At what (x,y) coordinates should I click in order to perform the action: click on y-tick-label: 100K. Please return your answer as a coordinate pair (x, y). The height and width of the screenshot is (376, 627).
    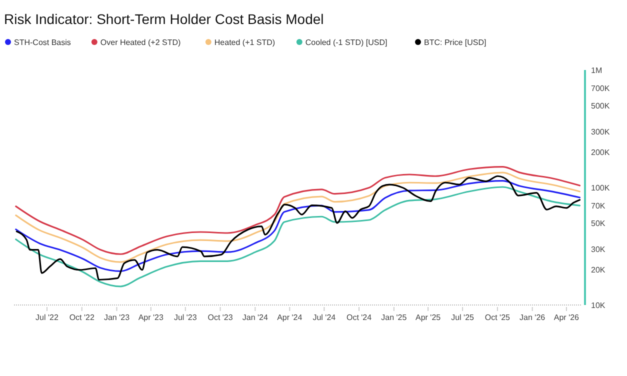
    Looking at the image, I should click on (600, 188).